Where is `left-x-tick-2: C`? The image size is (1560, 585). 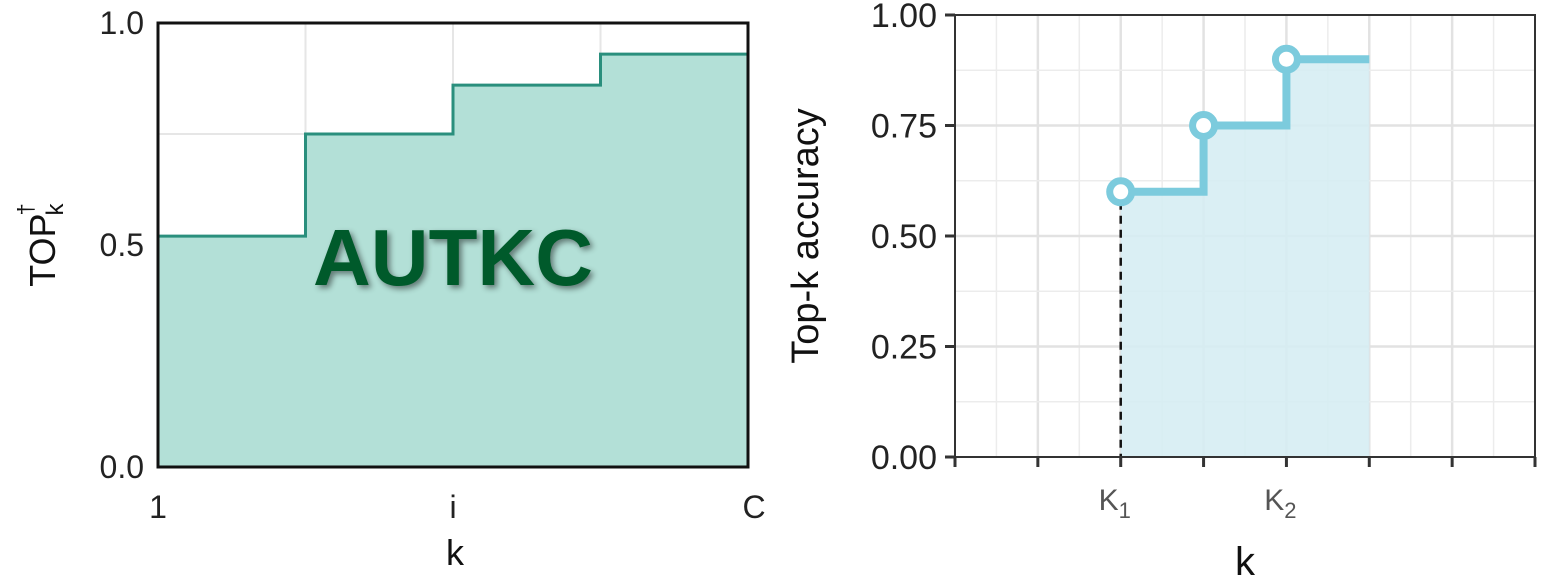 left-x-tick-2: C is located at coordinates (753, 507).